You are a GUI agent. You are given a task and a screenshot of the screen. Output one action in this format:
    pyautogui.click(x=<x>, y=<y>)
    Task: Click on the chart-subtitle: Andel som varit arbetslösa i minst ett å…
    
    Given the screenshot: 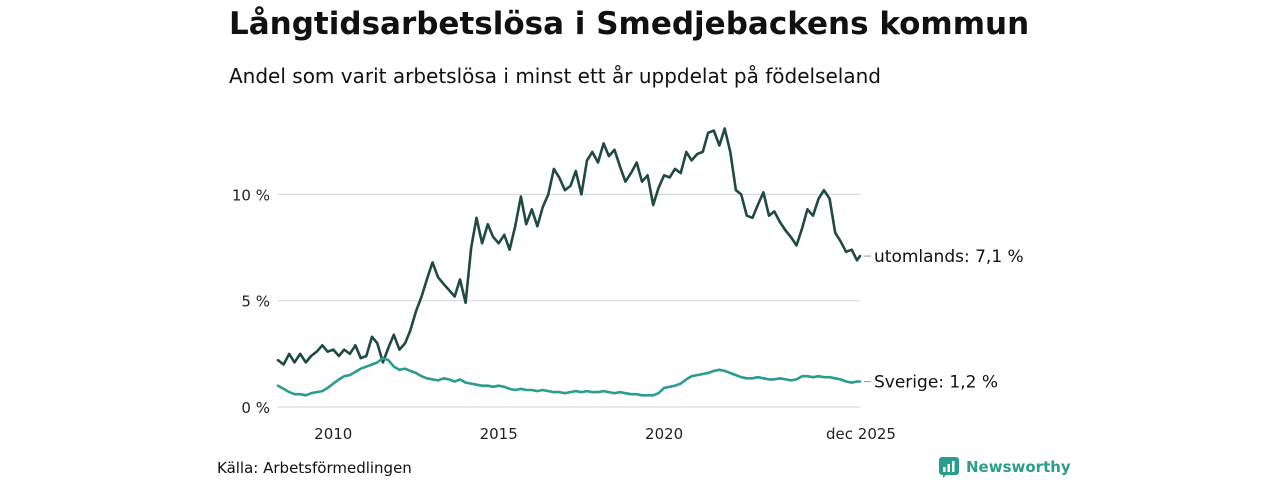 What is the action you would take?
    pyautogui.click(x=555, y=76)
    